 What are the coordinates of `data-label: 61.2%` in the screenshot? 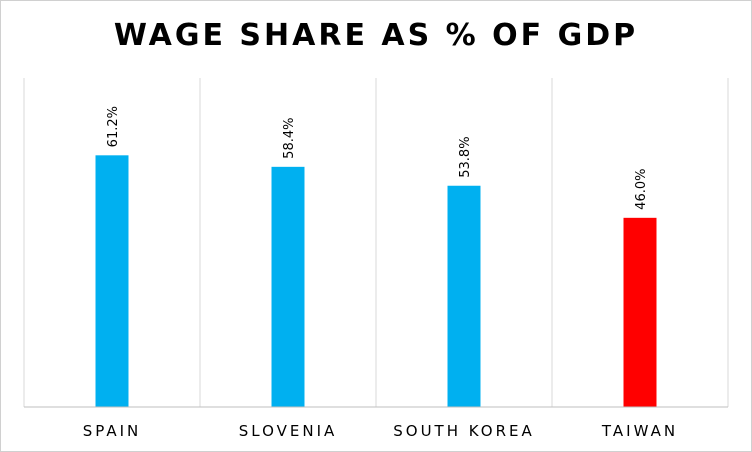 It's located at (113, 126).